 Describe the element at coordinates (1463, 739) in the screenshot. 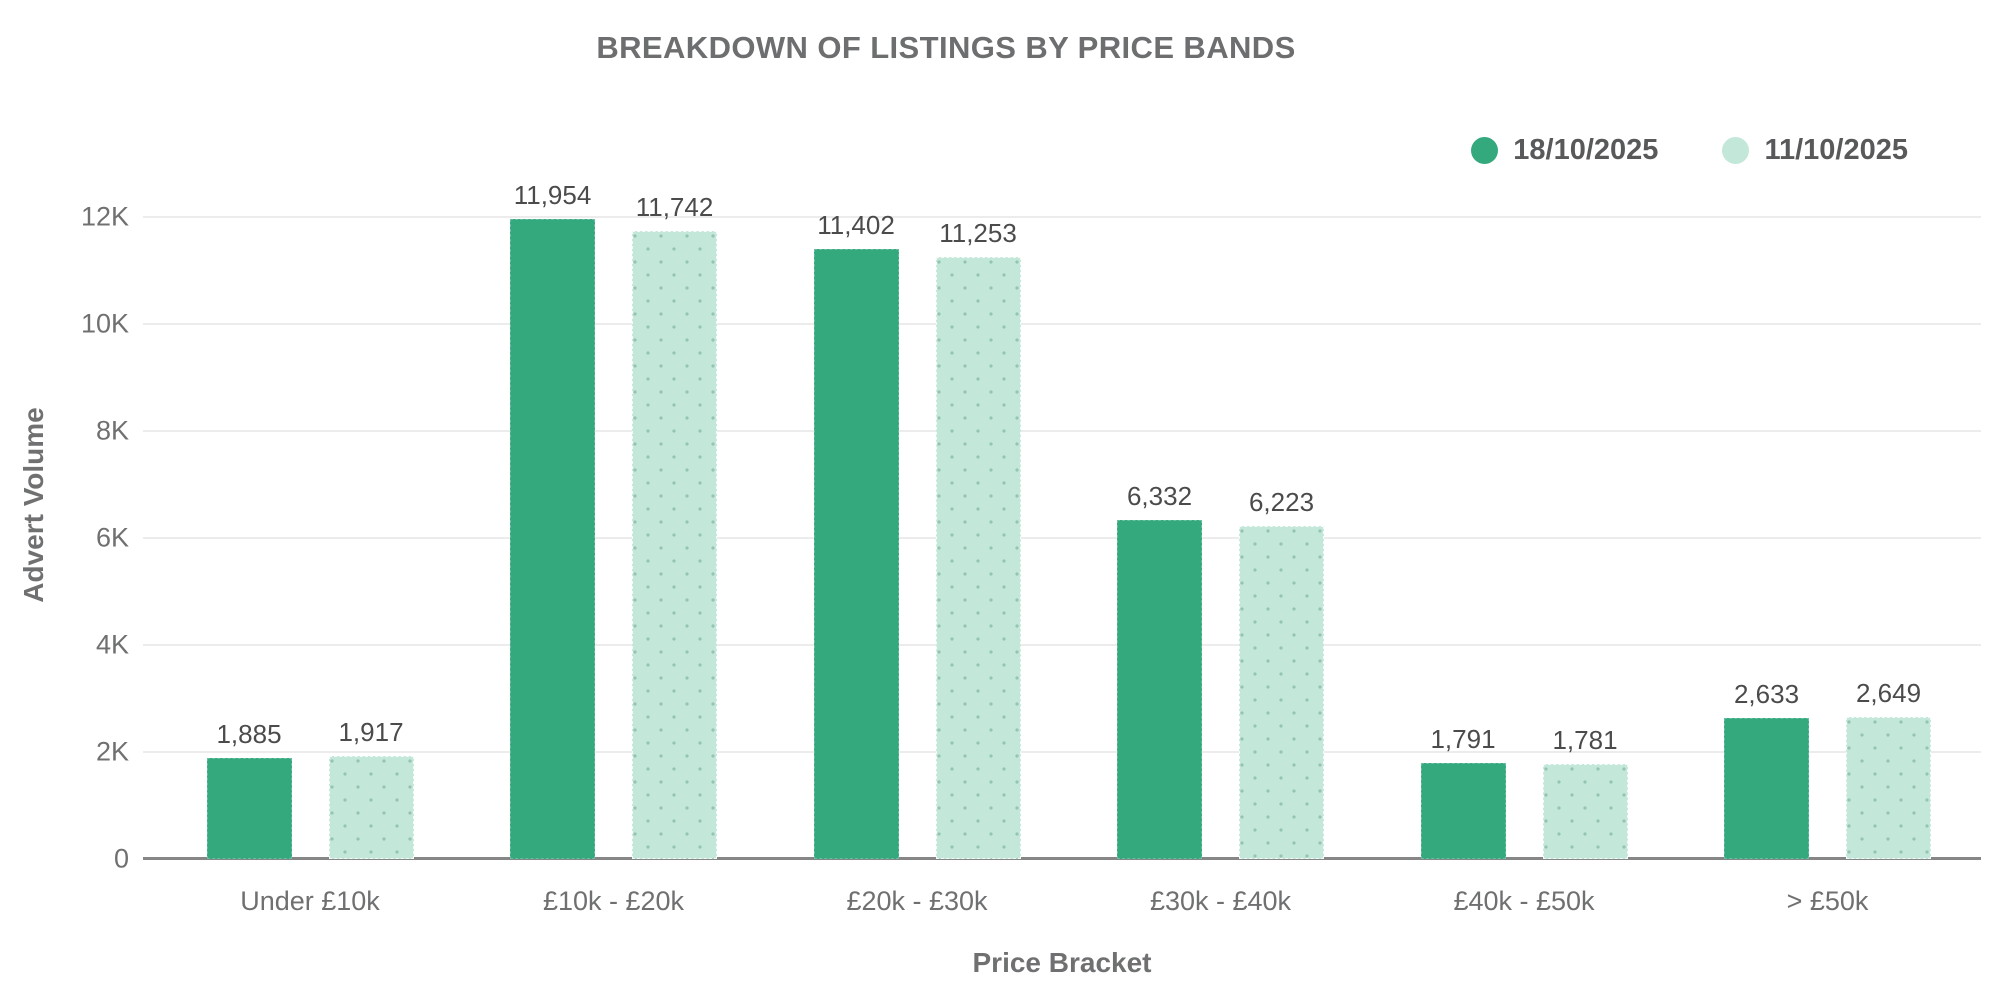

I see `bar-value-label: 1,791` at that location.